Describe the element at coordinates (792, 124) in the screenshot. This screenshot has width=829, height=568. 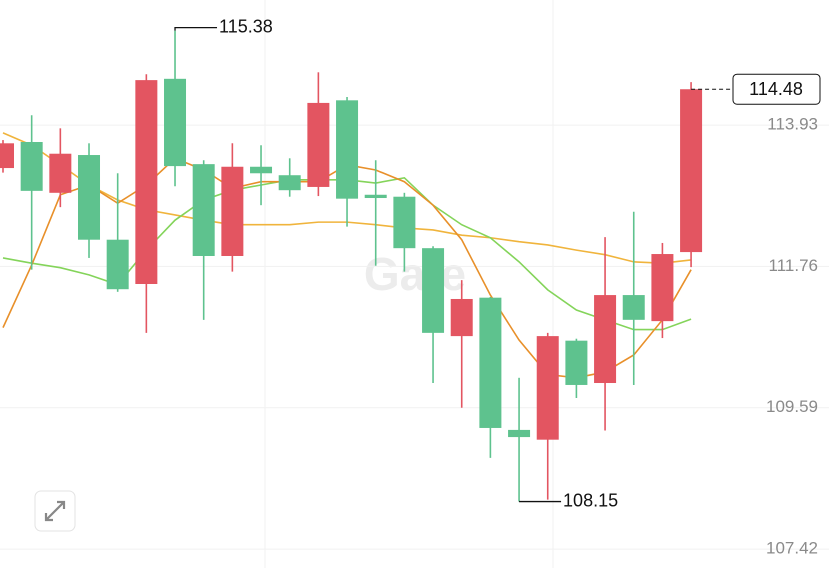
I see `y-tick-label: 113.93` at that location.